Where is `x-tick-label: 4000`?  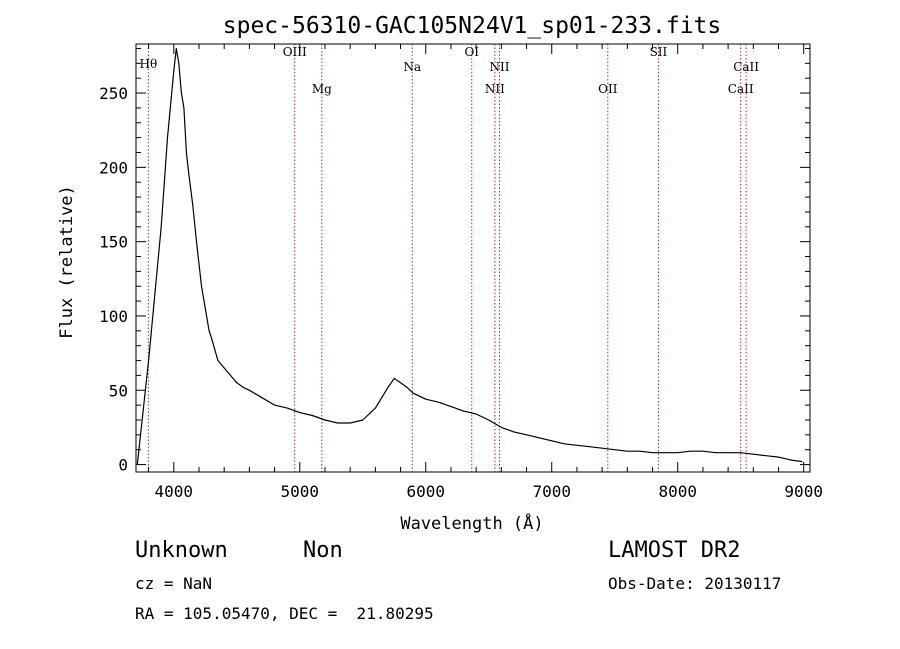
x-tick-label: 4000 is located at coordinates (174, 491).